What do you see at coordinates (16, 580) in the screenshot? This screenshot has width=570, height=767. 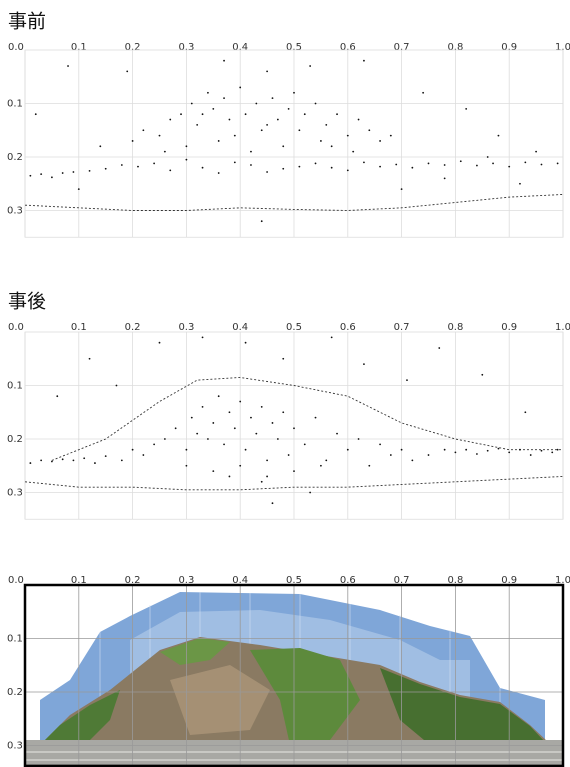 I see `x-tick-label: 0.0` at bounding box center [16, 580].